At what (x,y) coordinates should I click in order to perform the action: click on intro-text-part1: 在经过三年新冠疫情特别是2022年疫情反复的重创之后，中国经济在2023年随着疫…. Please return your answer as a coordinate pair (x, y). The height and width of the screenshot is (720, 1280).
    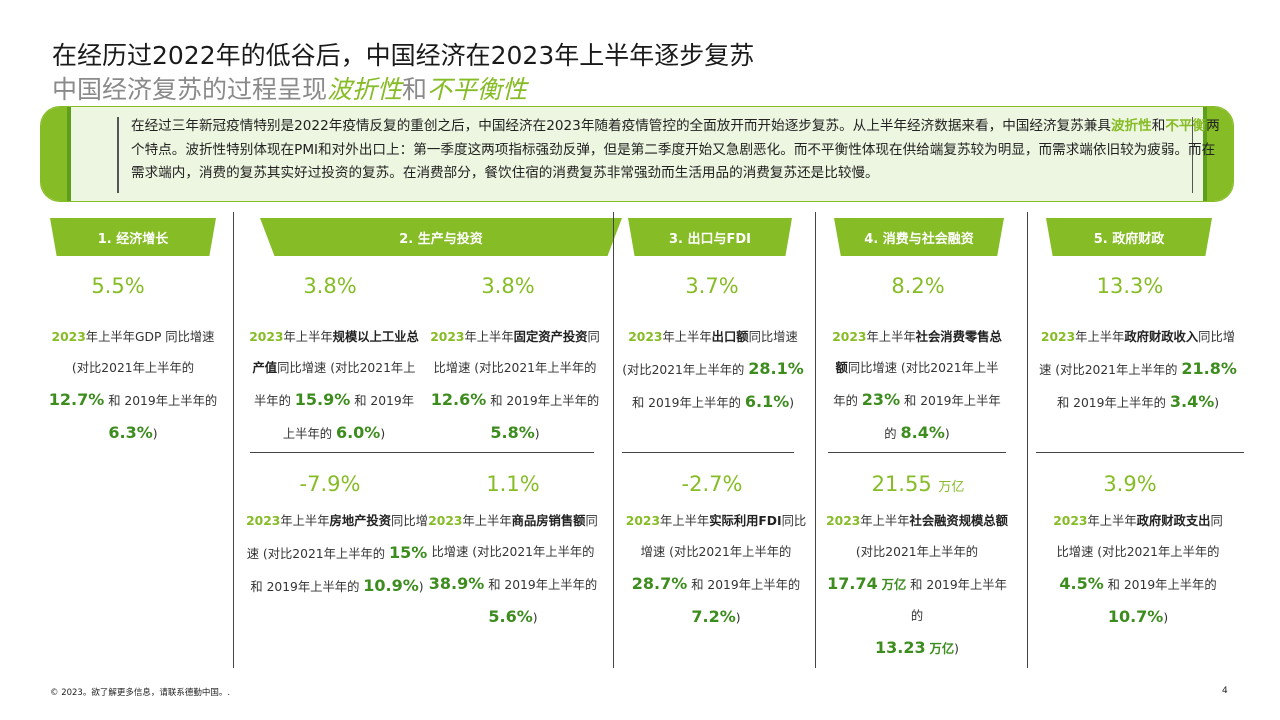
    Looking at the image, I should click on (621, 126).